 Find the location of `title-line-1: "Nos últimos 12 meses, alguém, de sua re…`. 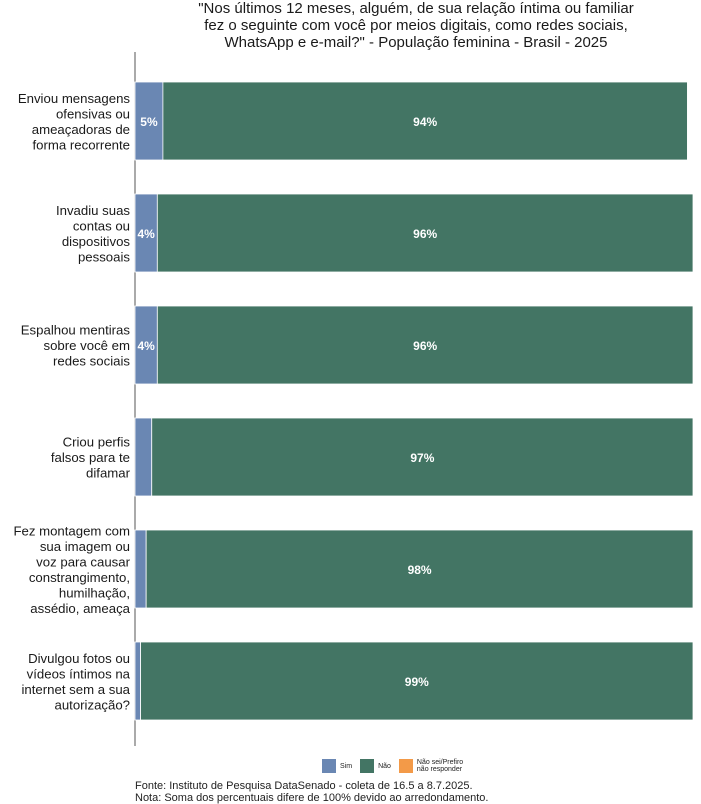

title-line-1: "Nos últimos 12 meses, alguém, de sua re… is located at coordinates (416, 8).